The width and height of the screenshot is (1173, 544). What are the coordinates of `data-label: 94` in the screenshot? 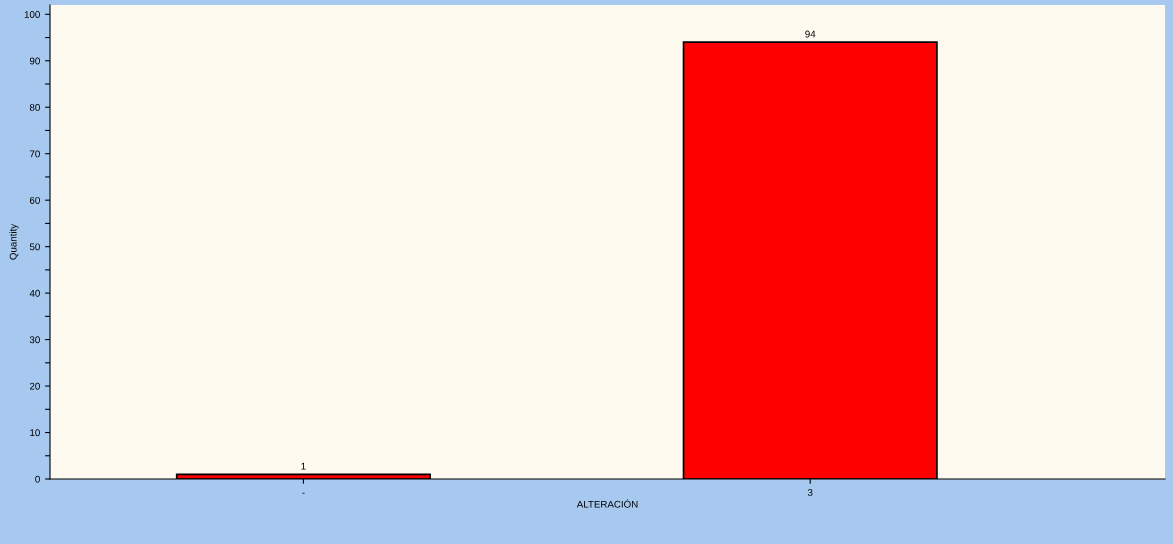 It's located at (810, 34).